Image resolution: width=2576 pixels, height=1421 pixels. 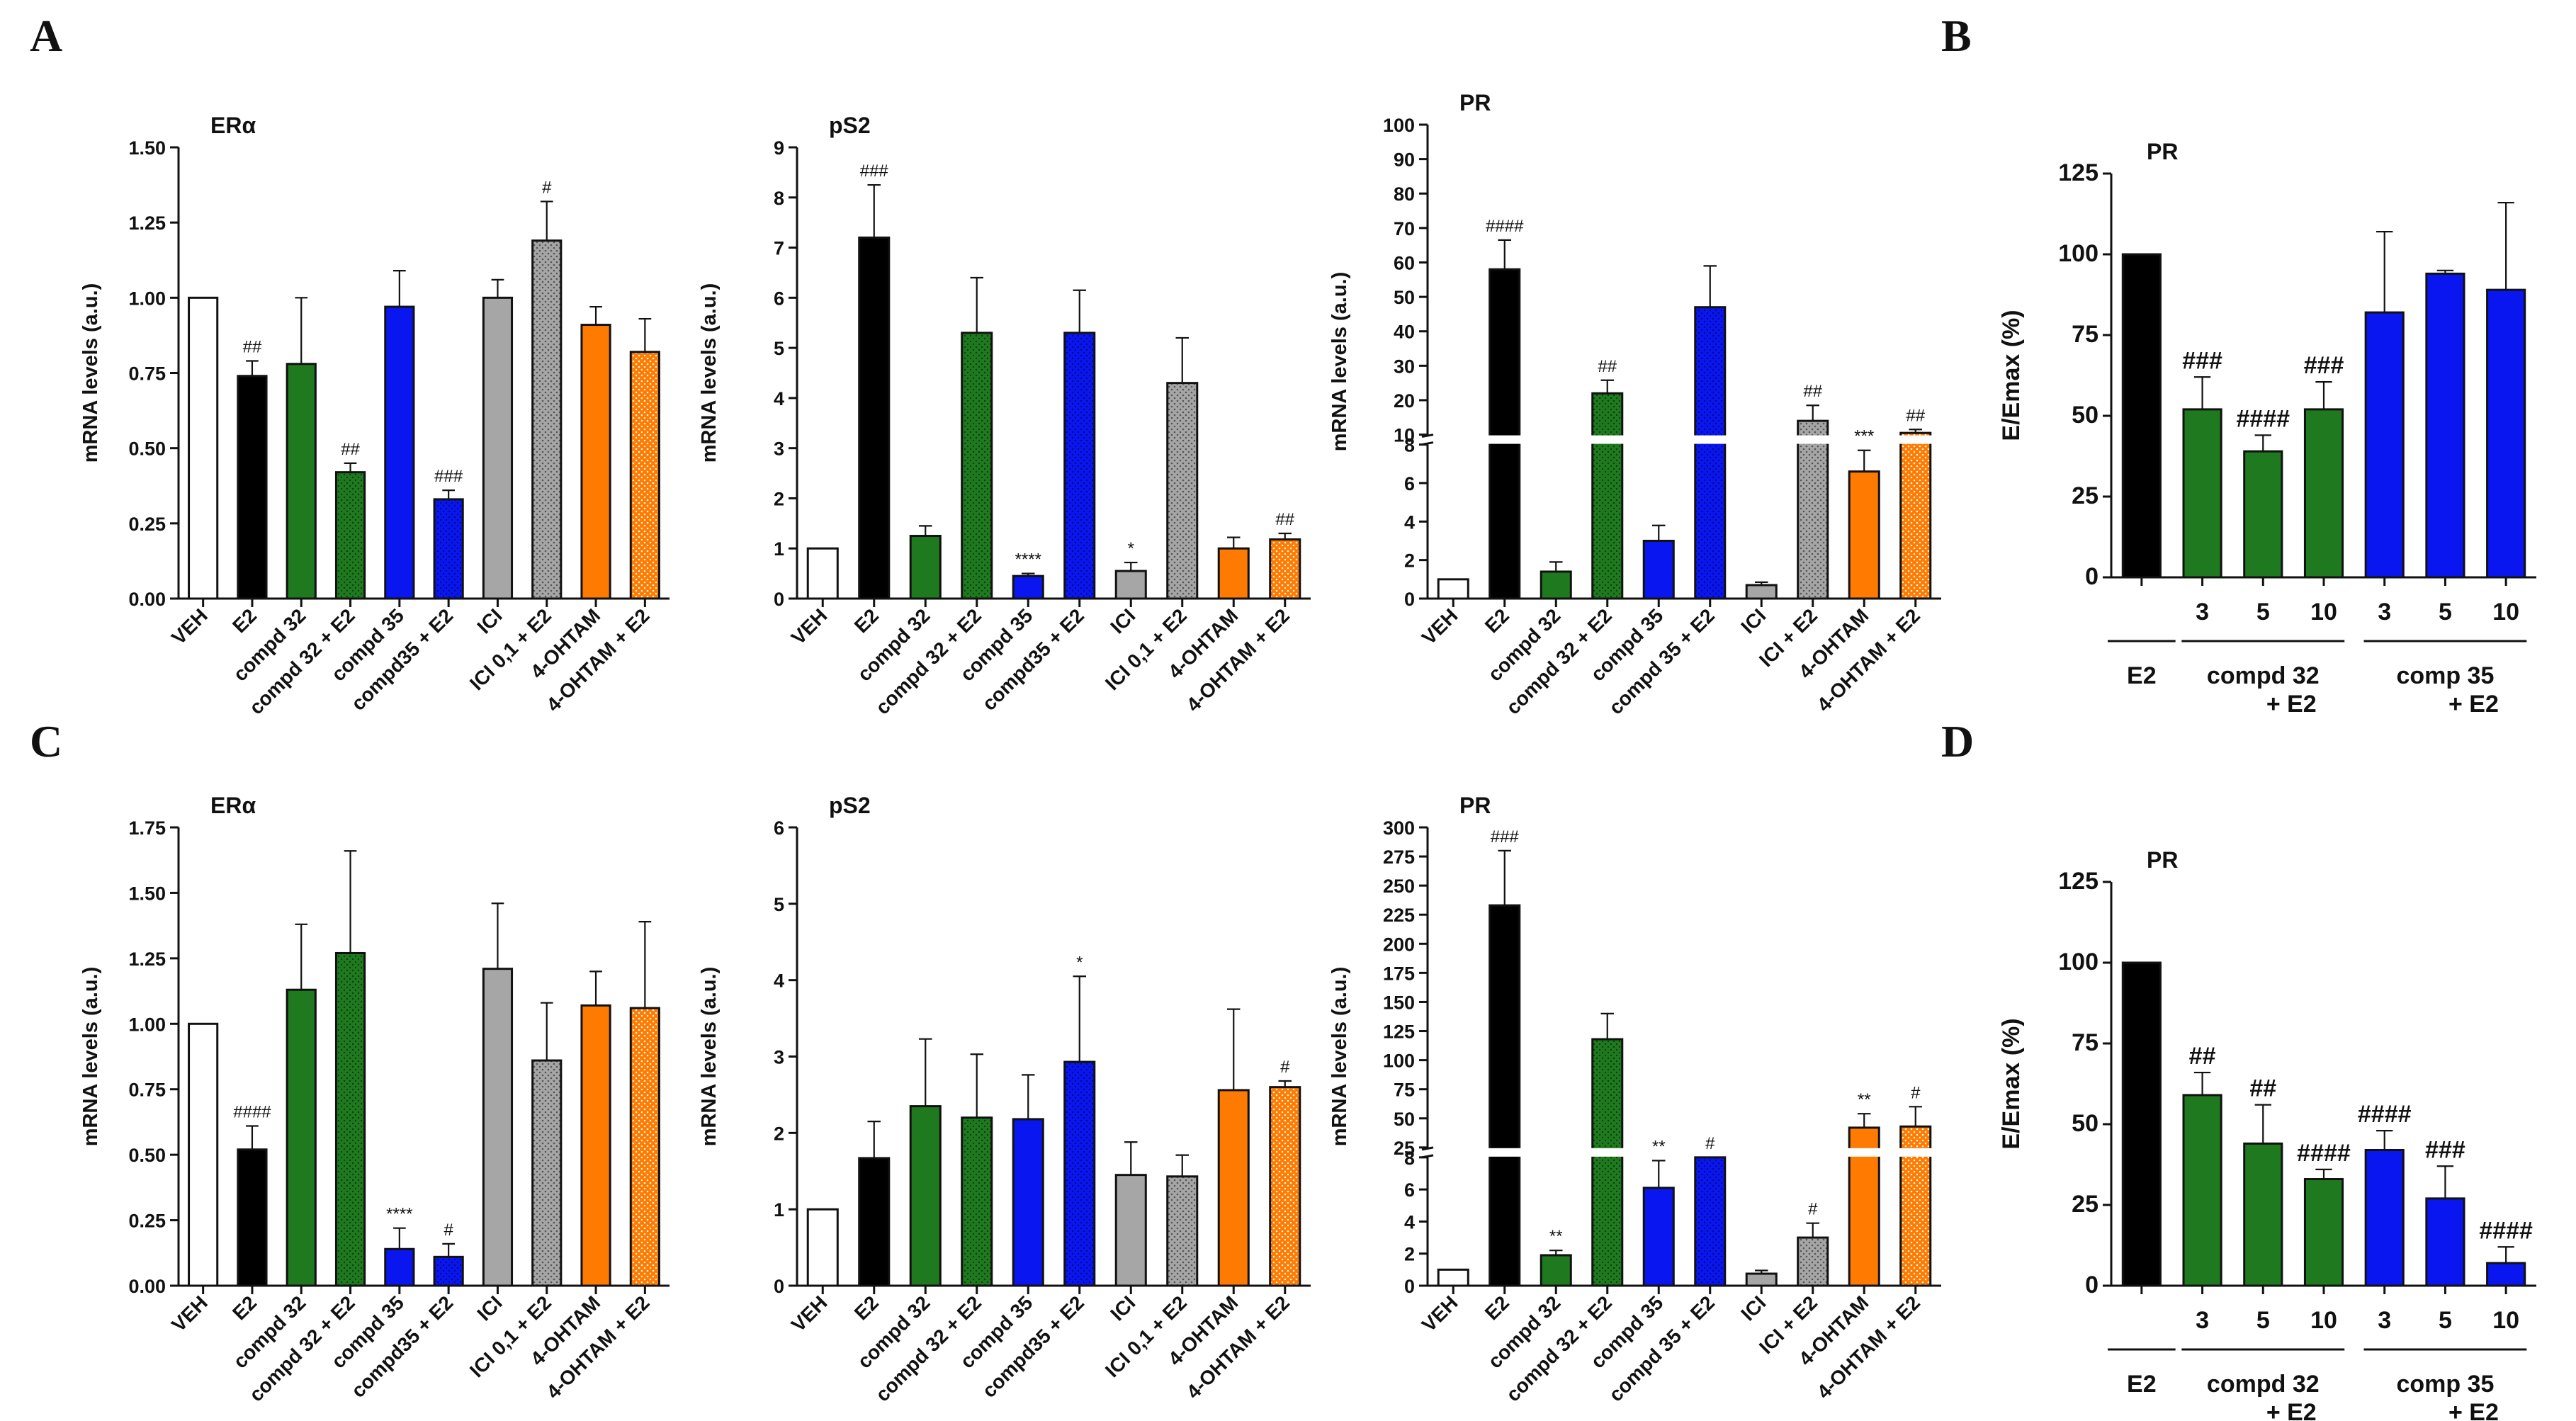 I want to click on chart-title: pS2, so click(x=850, y=125).